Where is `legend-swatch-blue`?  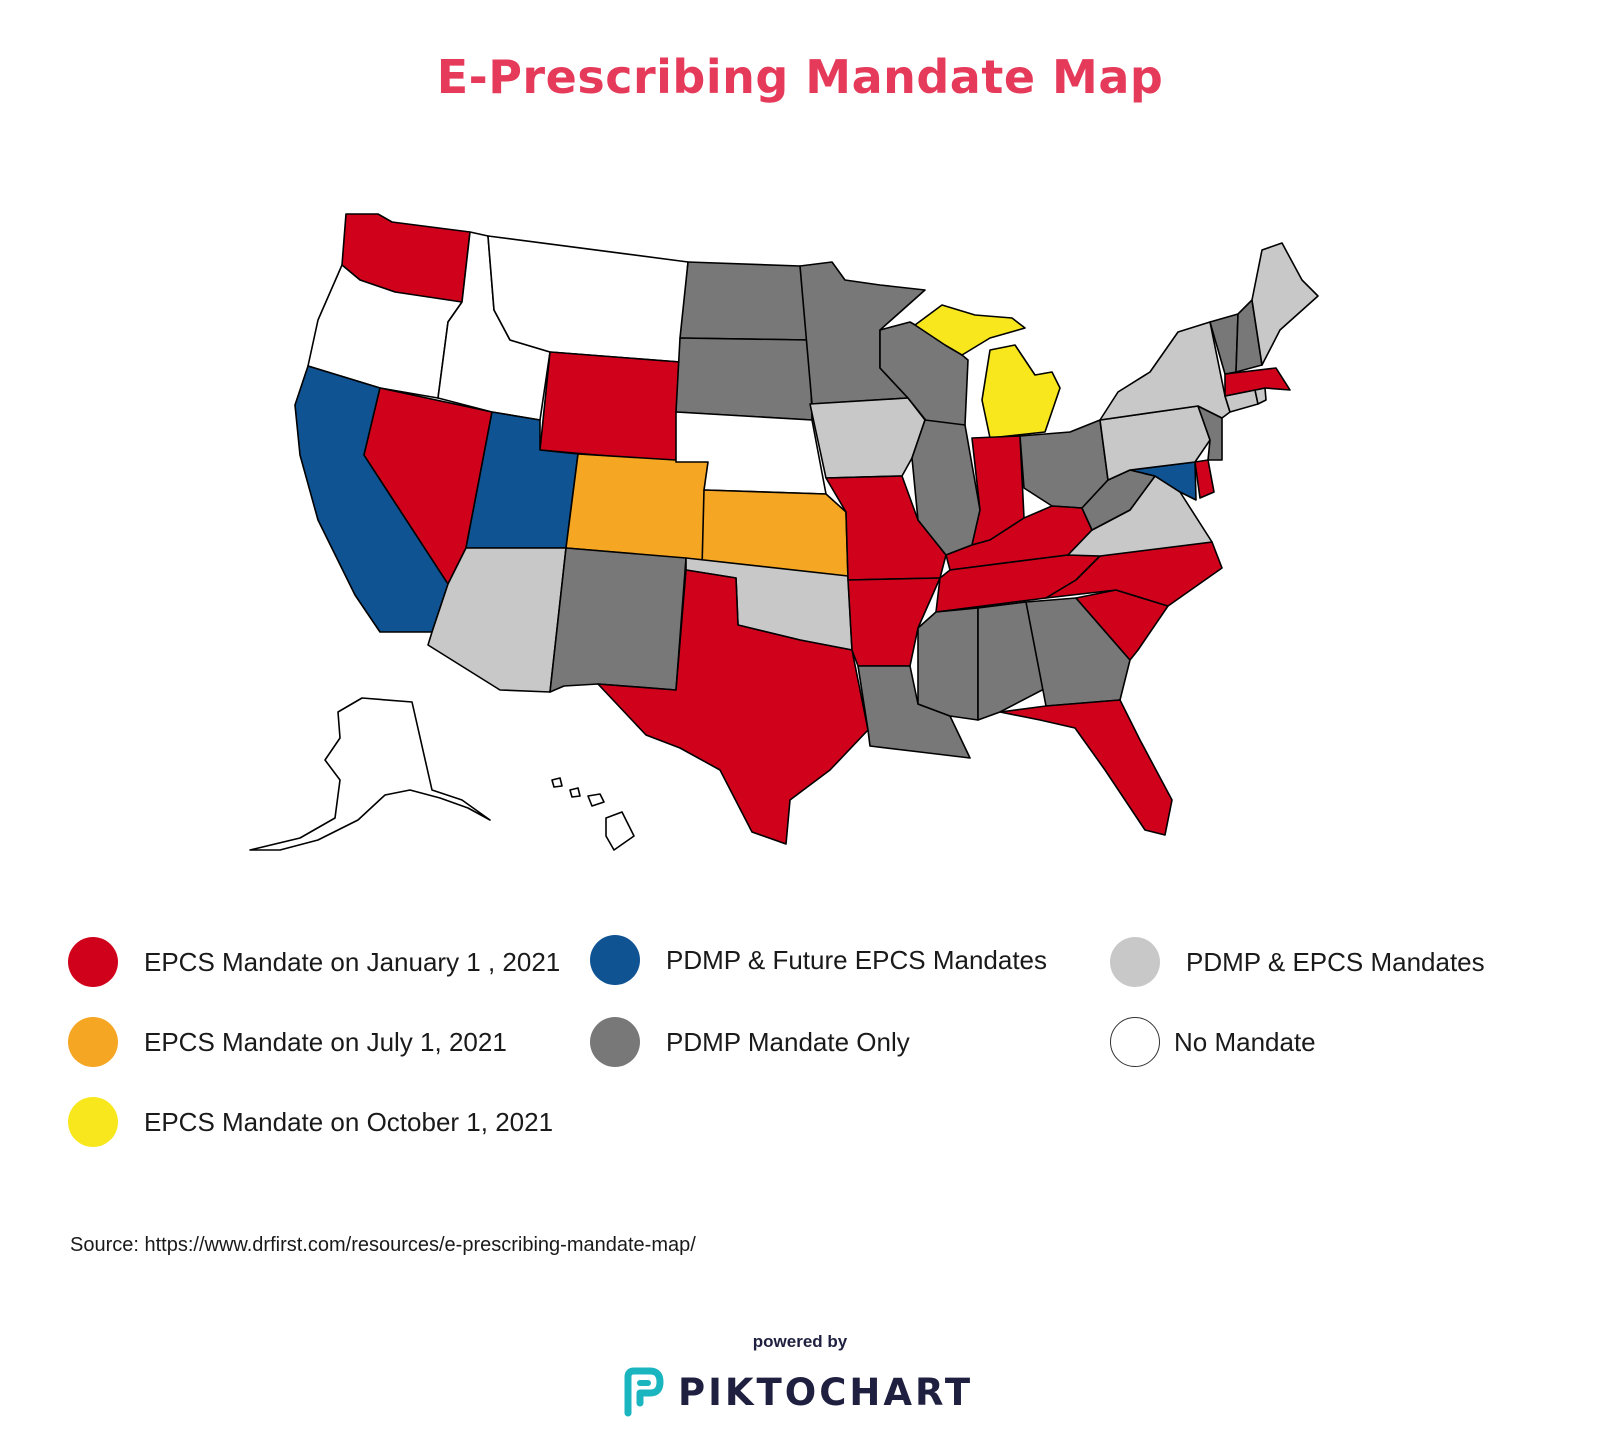
legend-swatch-blue is located at coordinates (615, 960).